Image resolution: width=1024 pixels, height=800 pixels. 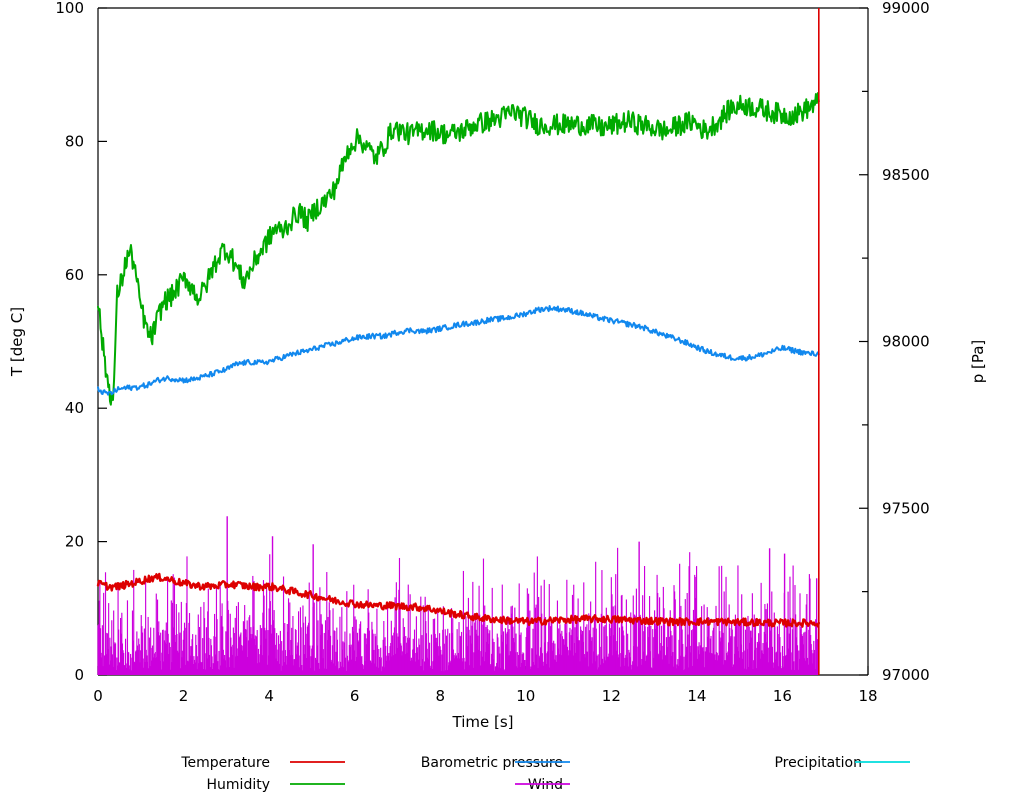 What do you see at coordinates (906, 342) in the screenshot?
I see `y-tick-label-right: 98000` at bounding box center [906, 342].